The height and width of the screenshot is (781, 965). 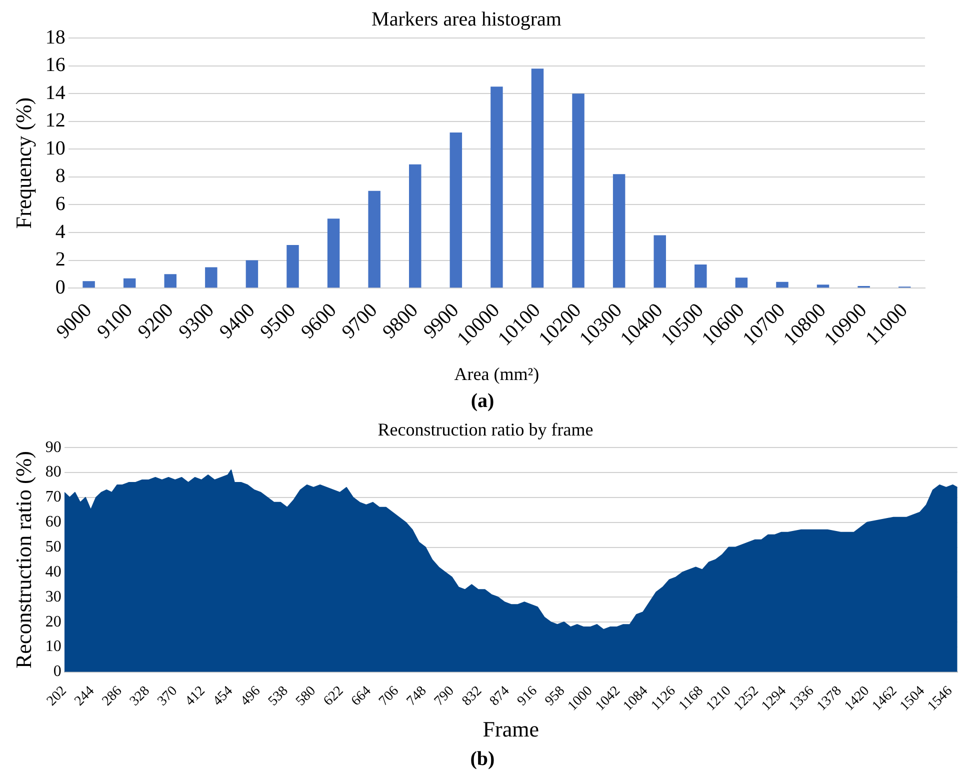 What do you see at coordinates (60, 203) in the screenshot?
I see `y-tick-label: 6` at bounding box center [60, 203].